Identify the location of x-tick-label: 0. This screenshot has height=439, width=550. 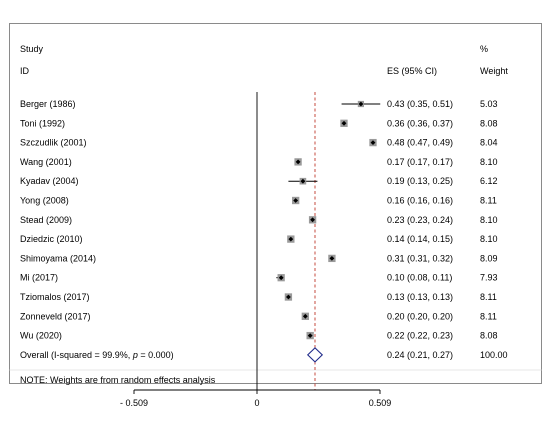
(256, 403).